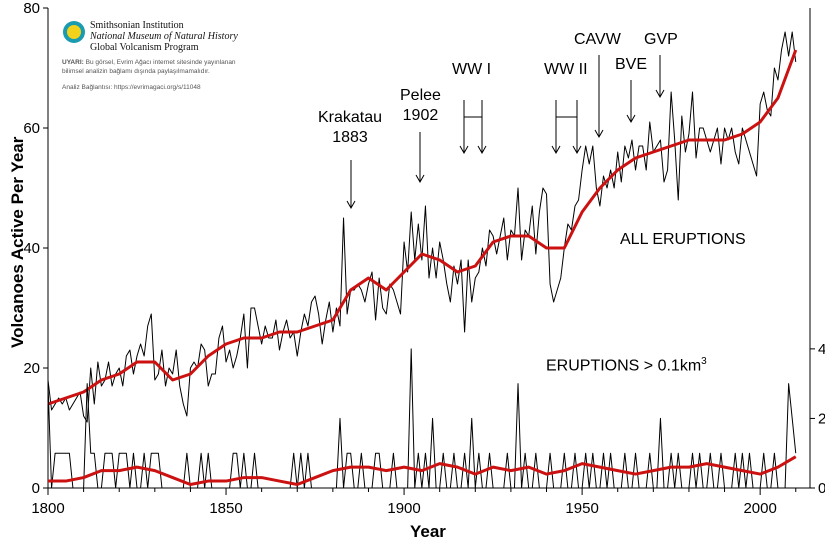  Describe the element at coordinates (403, 508) in the screenshot. I see `x-tick-label: 1900` at that location.